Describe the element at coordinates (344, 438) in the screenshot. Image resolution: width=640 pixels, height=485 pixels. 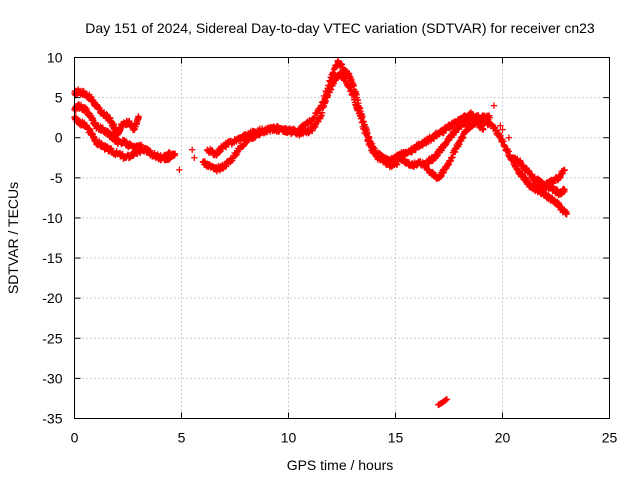
I see `x-tick-labels: 0 5 10 15 20 25` at that location.